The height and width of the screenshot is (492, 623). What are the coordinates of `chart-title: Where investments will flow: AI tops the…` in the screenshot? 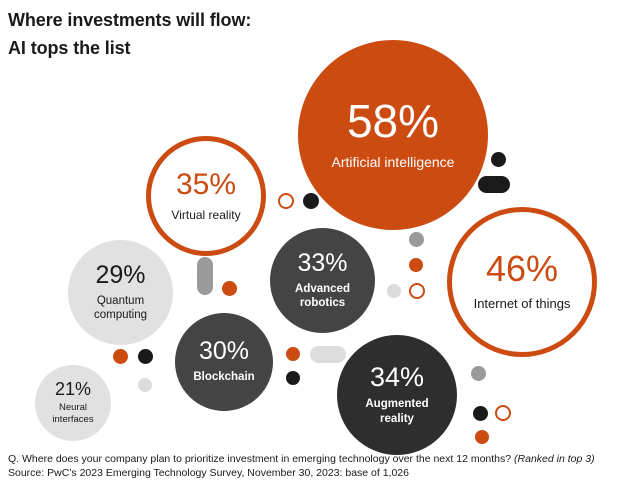 It's located at (178, 34).